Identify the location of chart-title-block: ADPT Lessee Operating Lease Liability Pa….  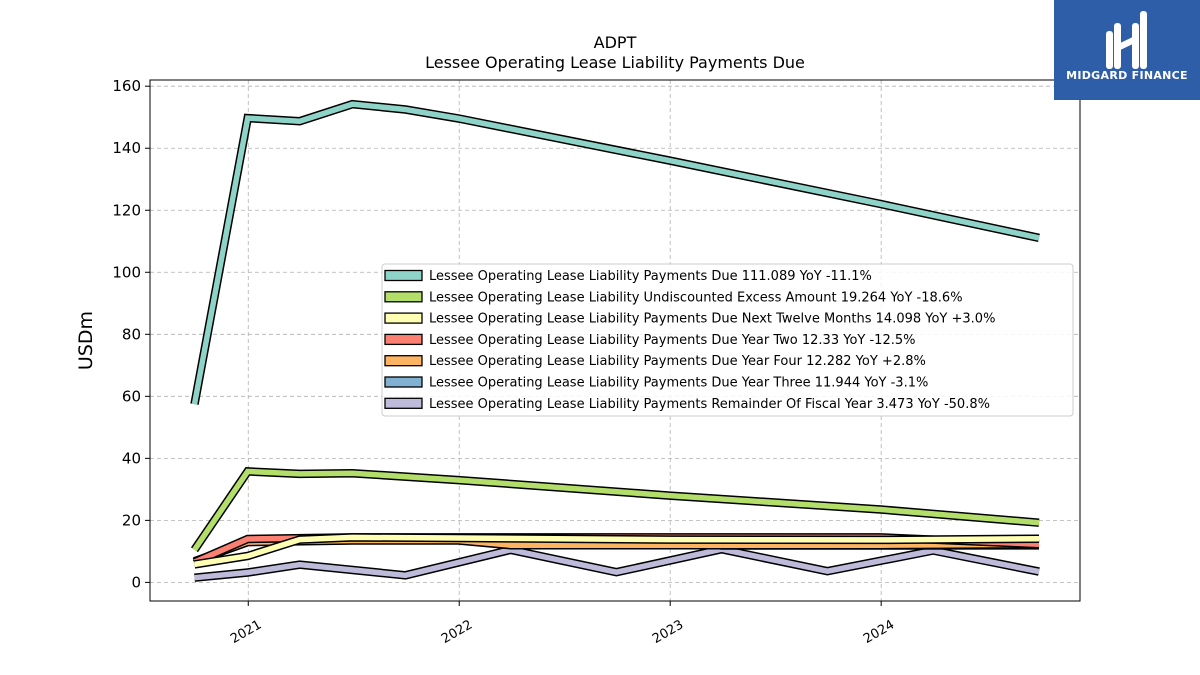
(615, 53).